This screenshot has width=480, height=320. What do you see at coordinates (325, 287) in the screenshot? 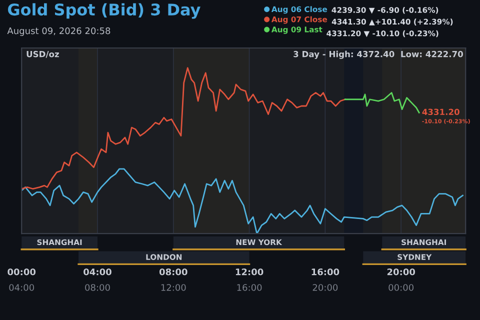
I see `x2-tick-label: 20:00` at bounding box center [325, 287].